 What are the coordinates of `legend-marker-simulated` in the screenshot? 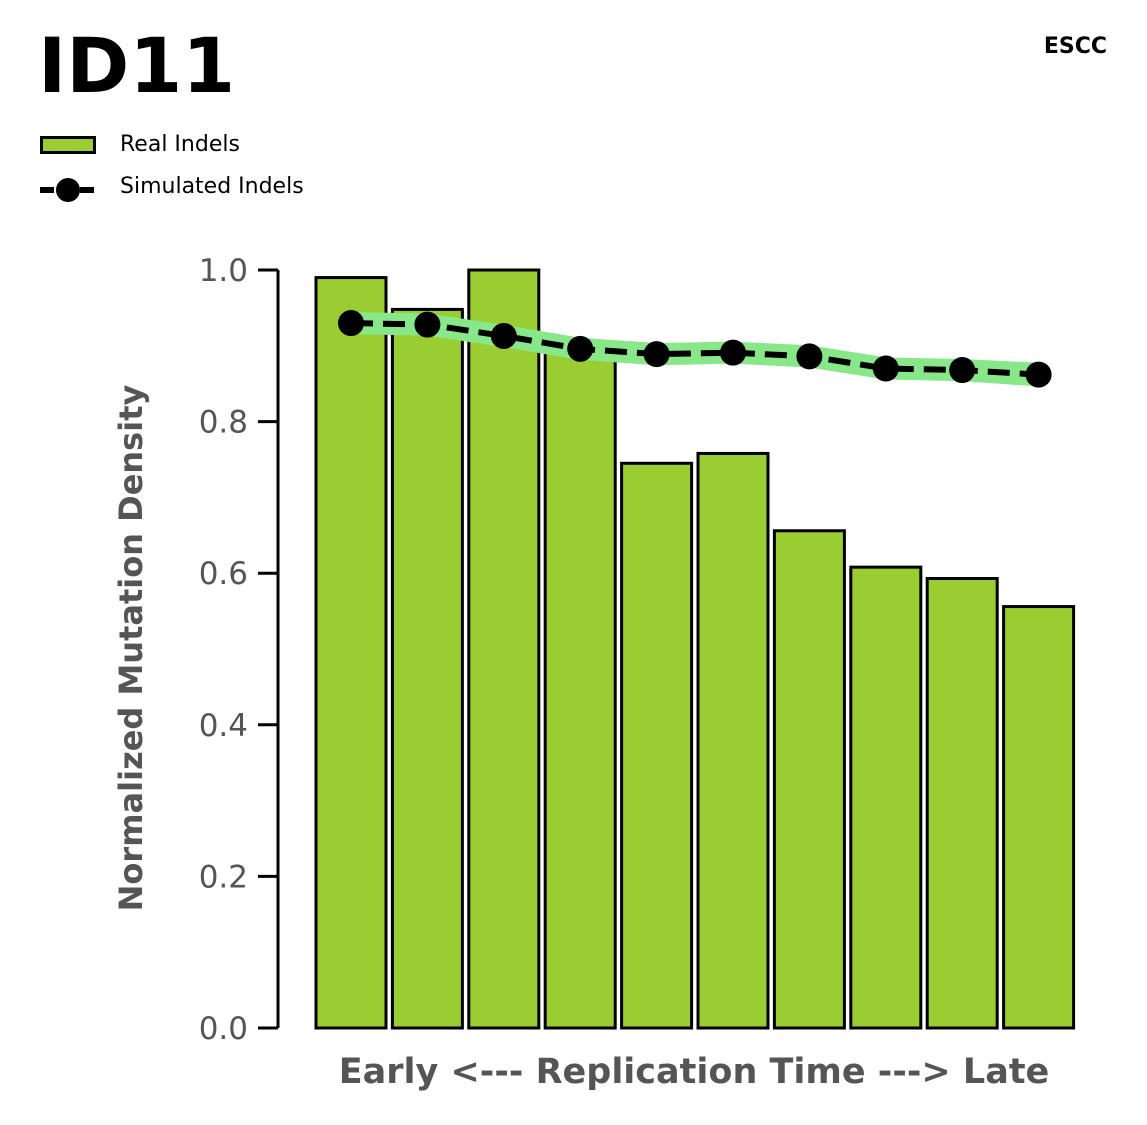 It's located at (68, 190).